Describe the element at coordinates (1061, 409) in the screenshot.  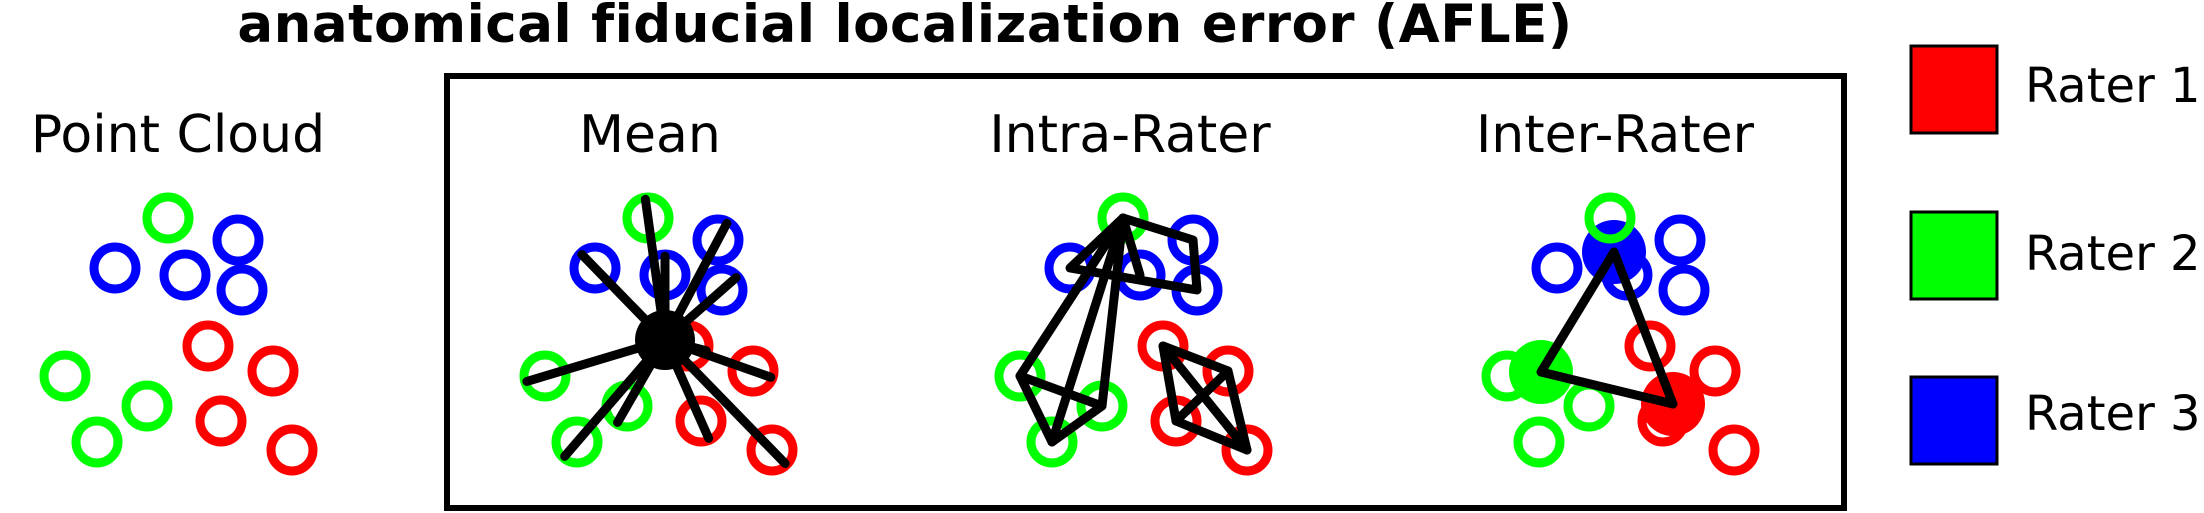
I see `intra-rater-2-links` at that location.